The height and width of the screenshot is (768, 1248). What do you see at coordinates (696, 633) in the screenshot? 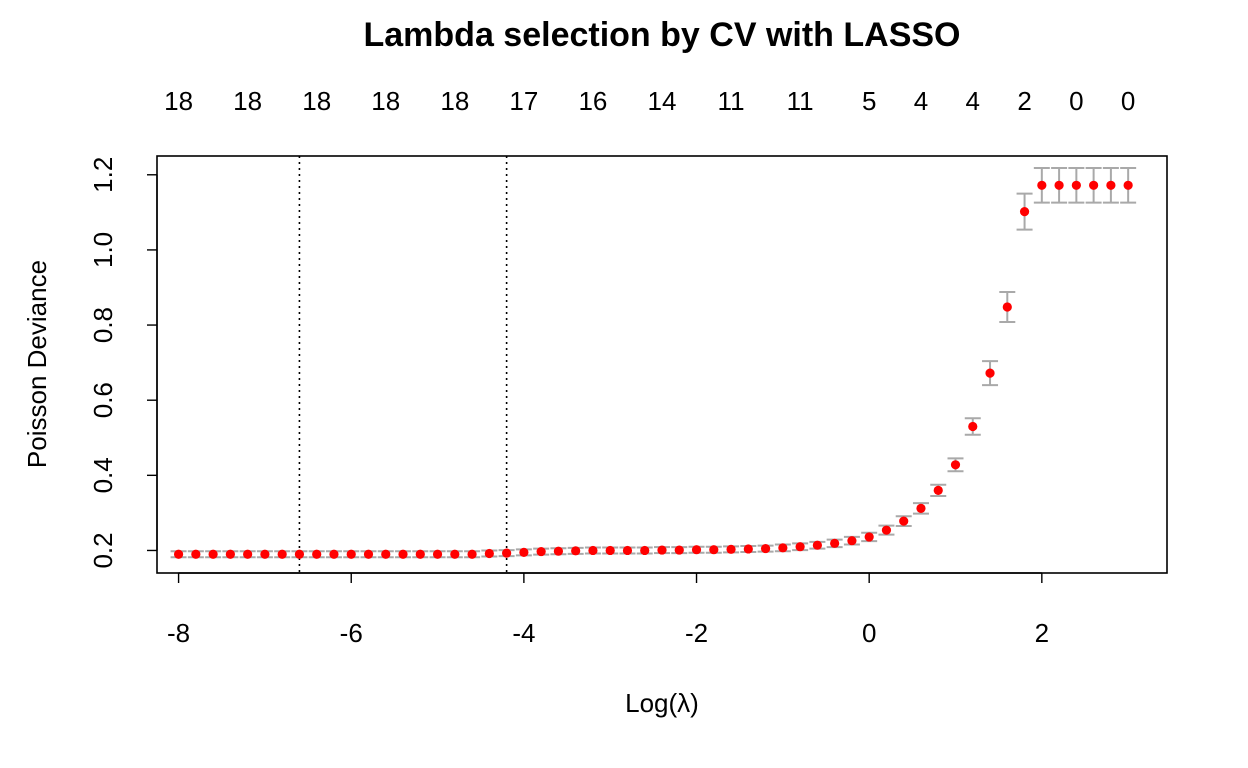
I see `x-tick-label: -2` at bounding box center [696, 633].